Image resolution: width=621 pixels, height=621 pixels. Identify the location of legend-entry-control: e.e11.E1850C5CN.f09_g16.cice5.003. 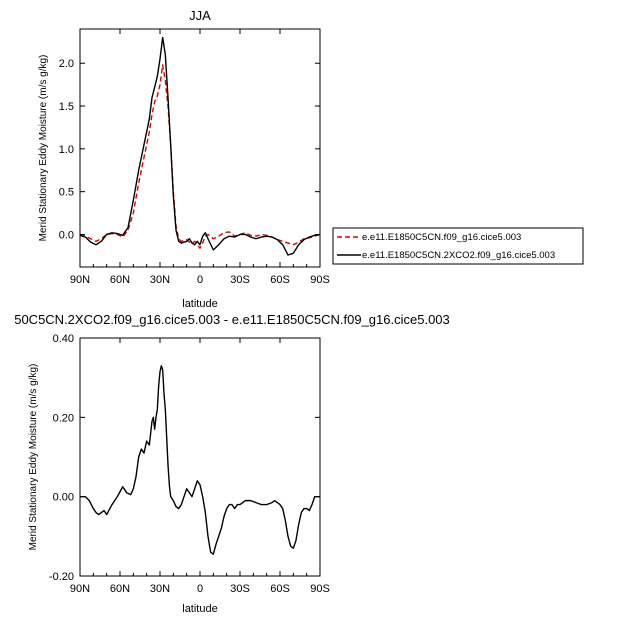
(441, 237).